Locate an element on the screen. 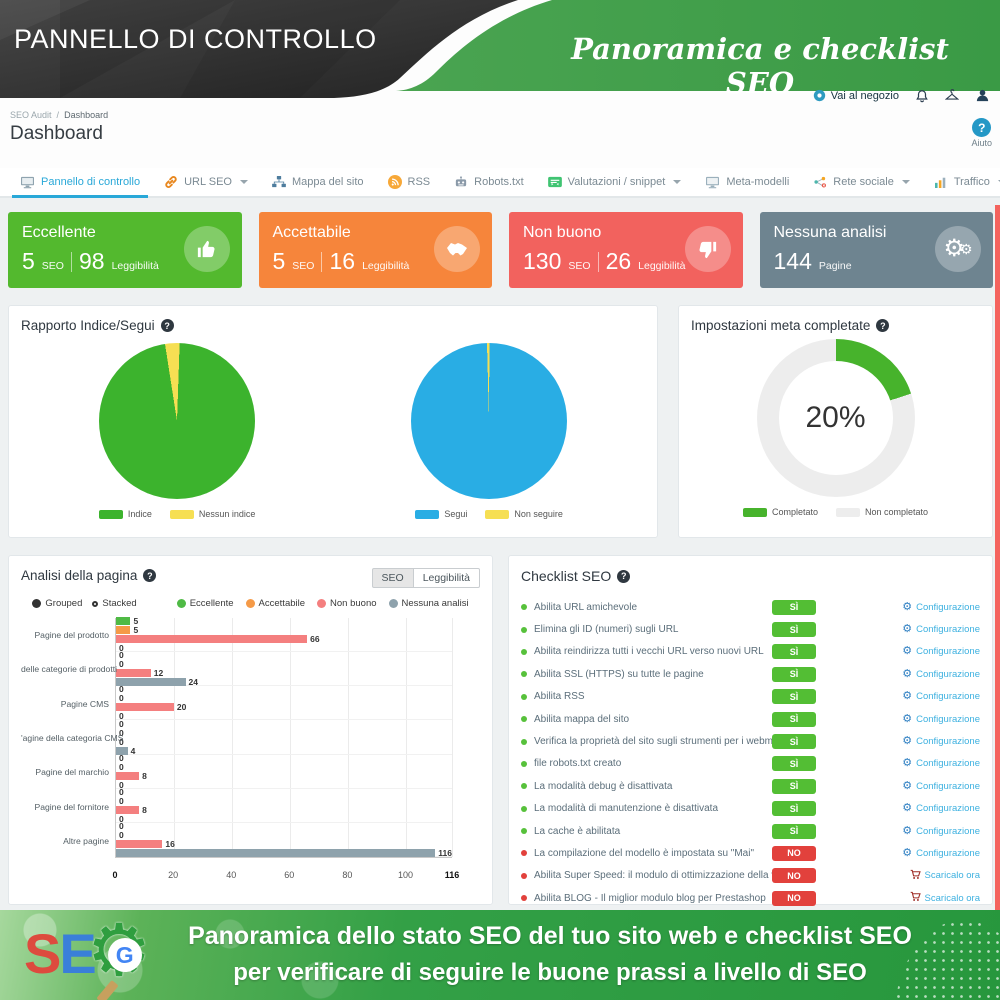 The height and width of the screenshot is (1000, 1000). tab-valutazioni-snippet: Valutazioni / snippet is located at coordinates (615, 182).